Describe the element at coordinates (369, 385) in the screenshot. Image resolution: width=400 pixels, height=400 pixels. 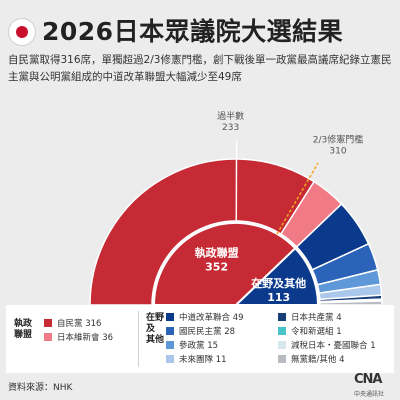
I see `cna-logo: CNA 中央通訊社` at that location.